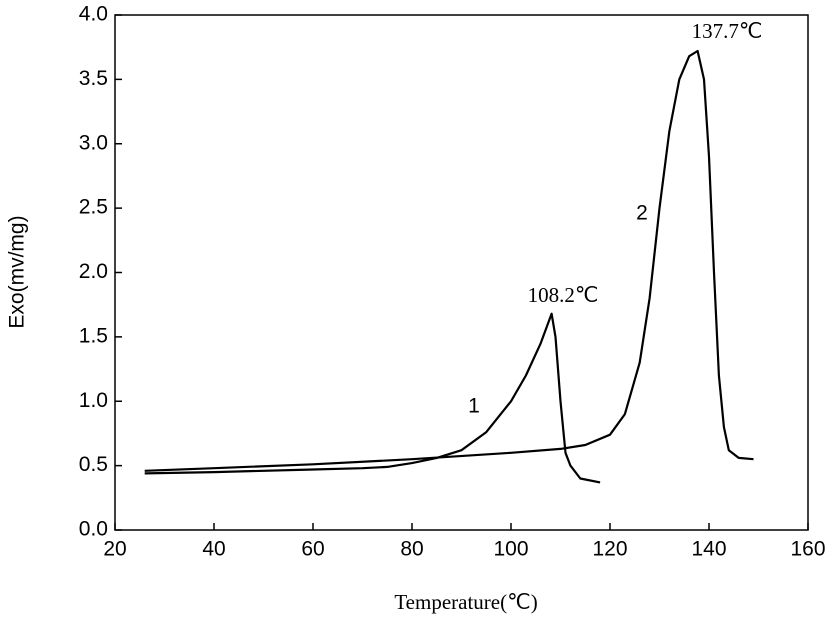  Describe the element at coordinates (474, 406) in the screenshot. I see `series-label: 1` at that location.